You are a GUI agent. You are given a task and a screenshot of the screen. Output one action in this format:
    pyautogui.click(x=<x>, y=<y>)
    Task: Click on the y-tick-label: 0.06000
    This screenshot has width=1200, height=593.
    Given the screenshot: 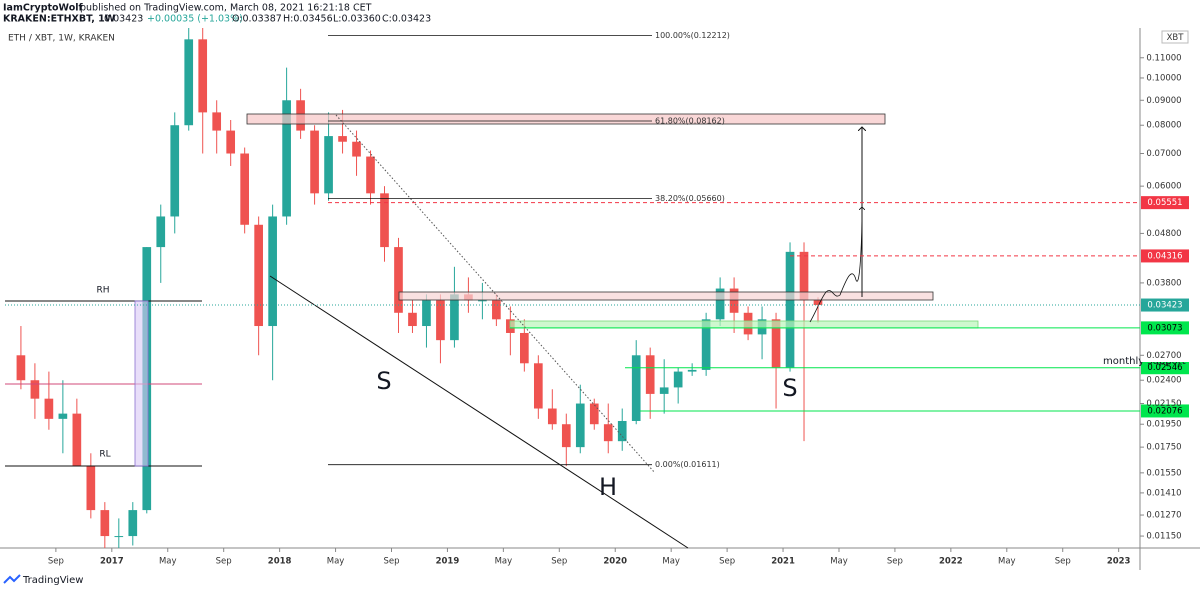 What is the action you would take?
    pyautogui.click(x=1163, y=187)
    